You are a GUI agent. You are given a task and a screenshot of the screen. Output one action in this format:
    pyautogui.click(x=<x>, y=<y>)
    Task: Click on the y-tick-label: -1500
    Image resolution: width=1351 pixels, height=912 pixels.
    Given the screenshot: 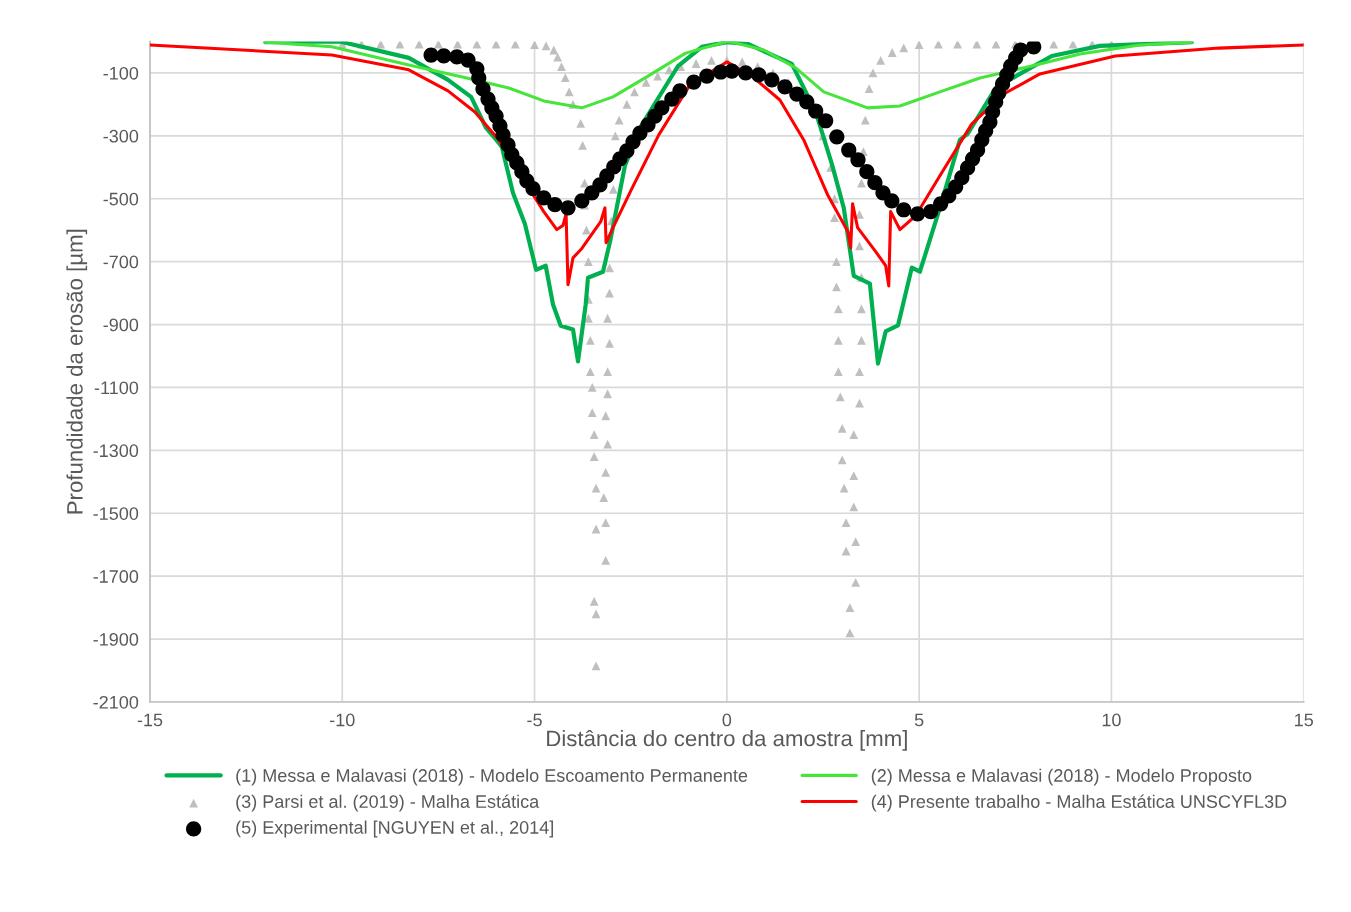 What is the action you would take?
    pyautogui.click(x=116, y=513)
    